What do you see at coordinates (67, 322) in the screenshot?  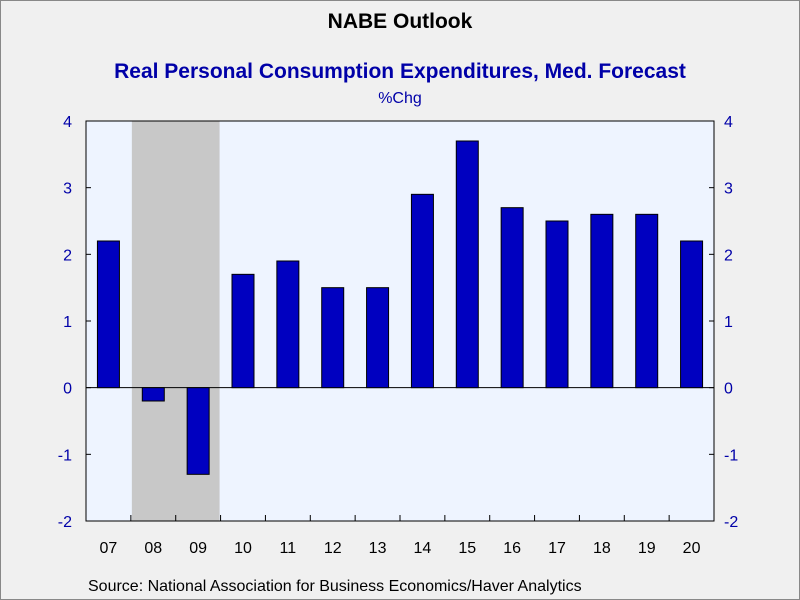 I see `y-tick-label-left: 1` at bounding box center [67, 322].